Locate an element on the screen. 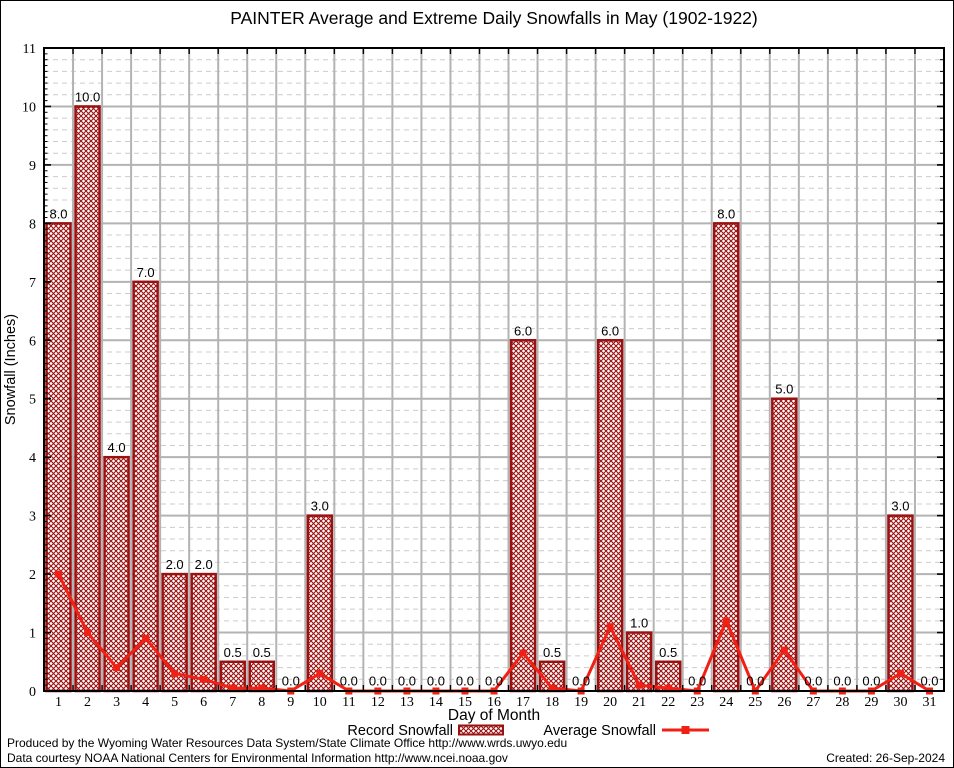 The height and width of the screenshot is (768, 954). x-tick-label: 26 is located at coordinates (784, 702).